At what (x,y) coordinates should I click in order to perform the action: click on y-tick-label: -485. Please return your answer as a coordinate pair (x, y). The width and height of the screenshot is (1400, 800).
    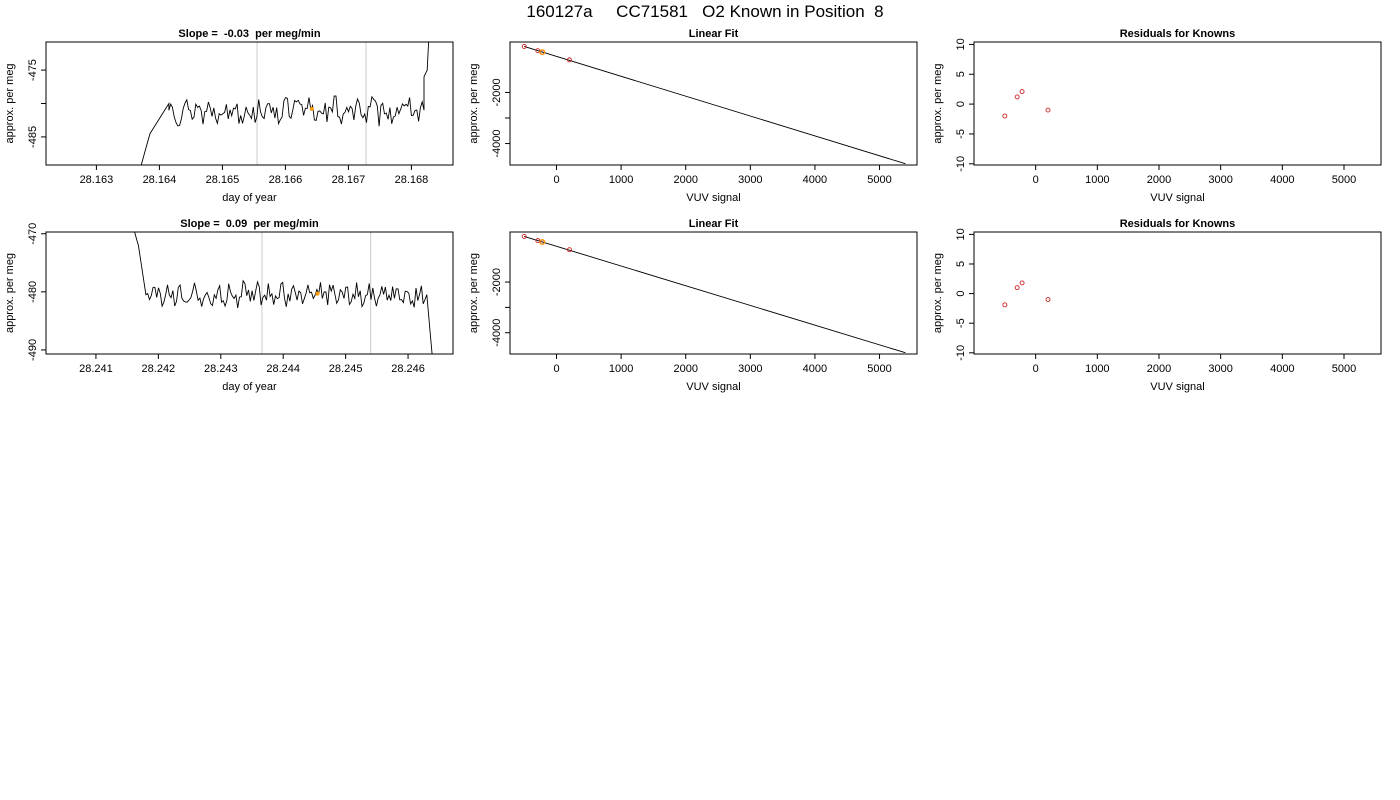
    Looking at the image, I should click on (33, 137).